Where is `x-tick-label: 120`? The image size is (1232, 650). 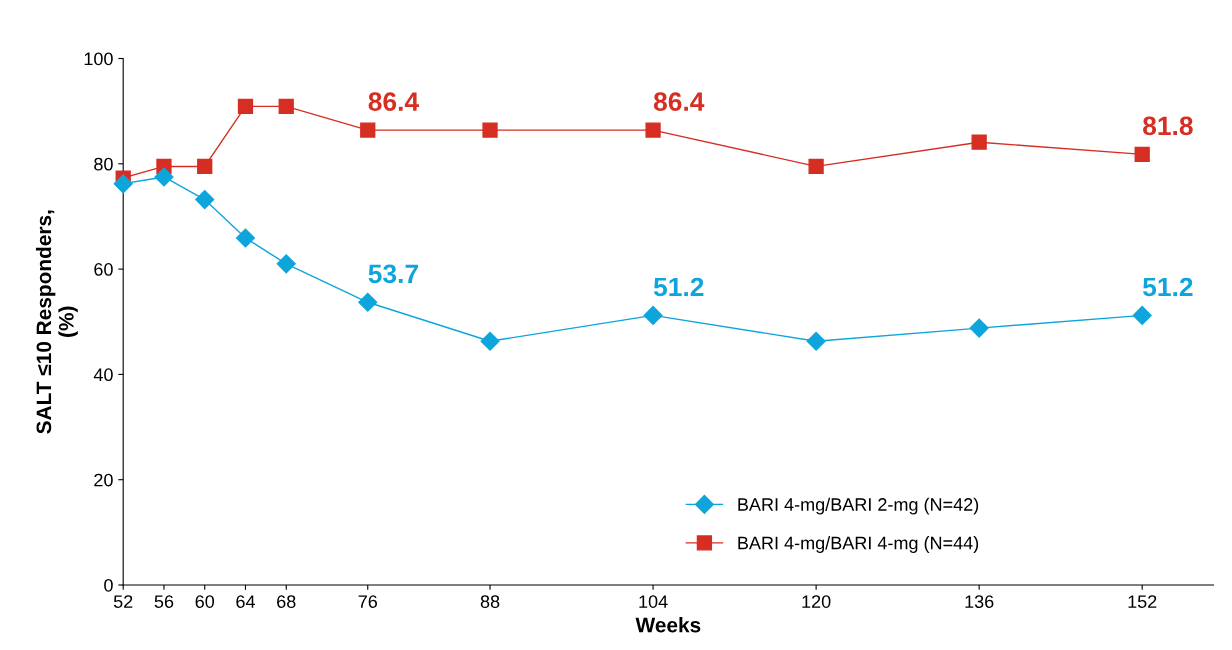 x-tick-label: 120 is located at coordinates (816, 601).